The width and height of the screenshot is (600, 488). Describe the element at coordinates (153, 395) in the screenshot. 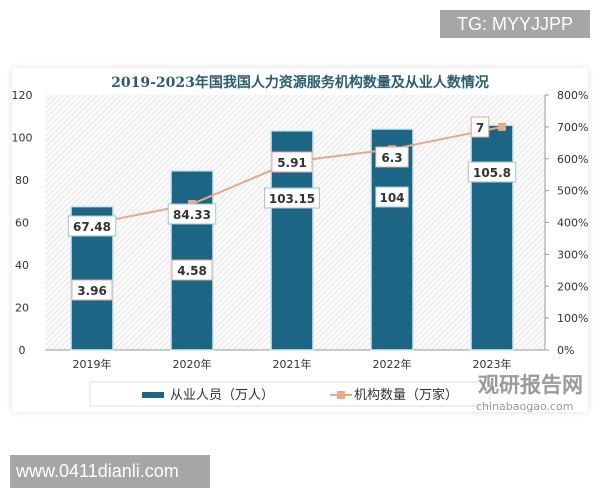

I see `legend-bar-swatch` at that location.